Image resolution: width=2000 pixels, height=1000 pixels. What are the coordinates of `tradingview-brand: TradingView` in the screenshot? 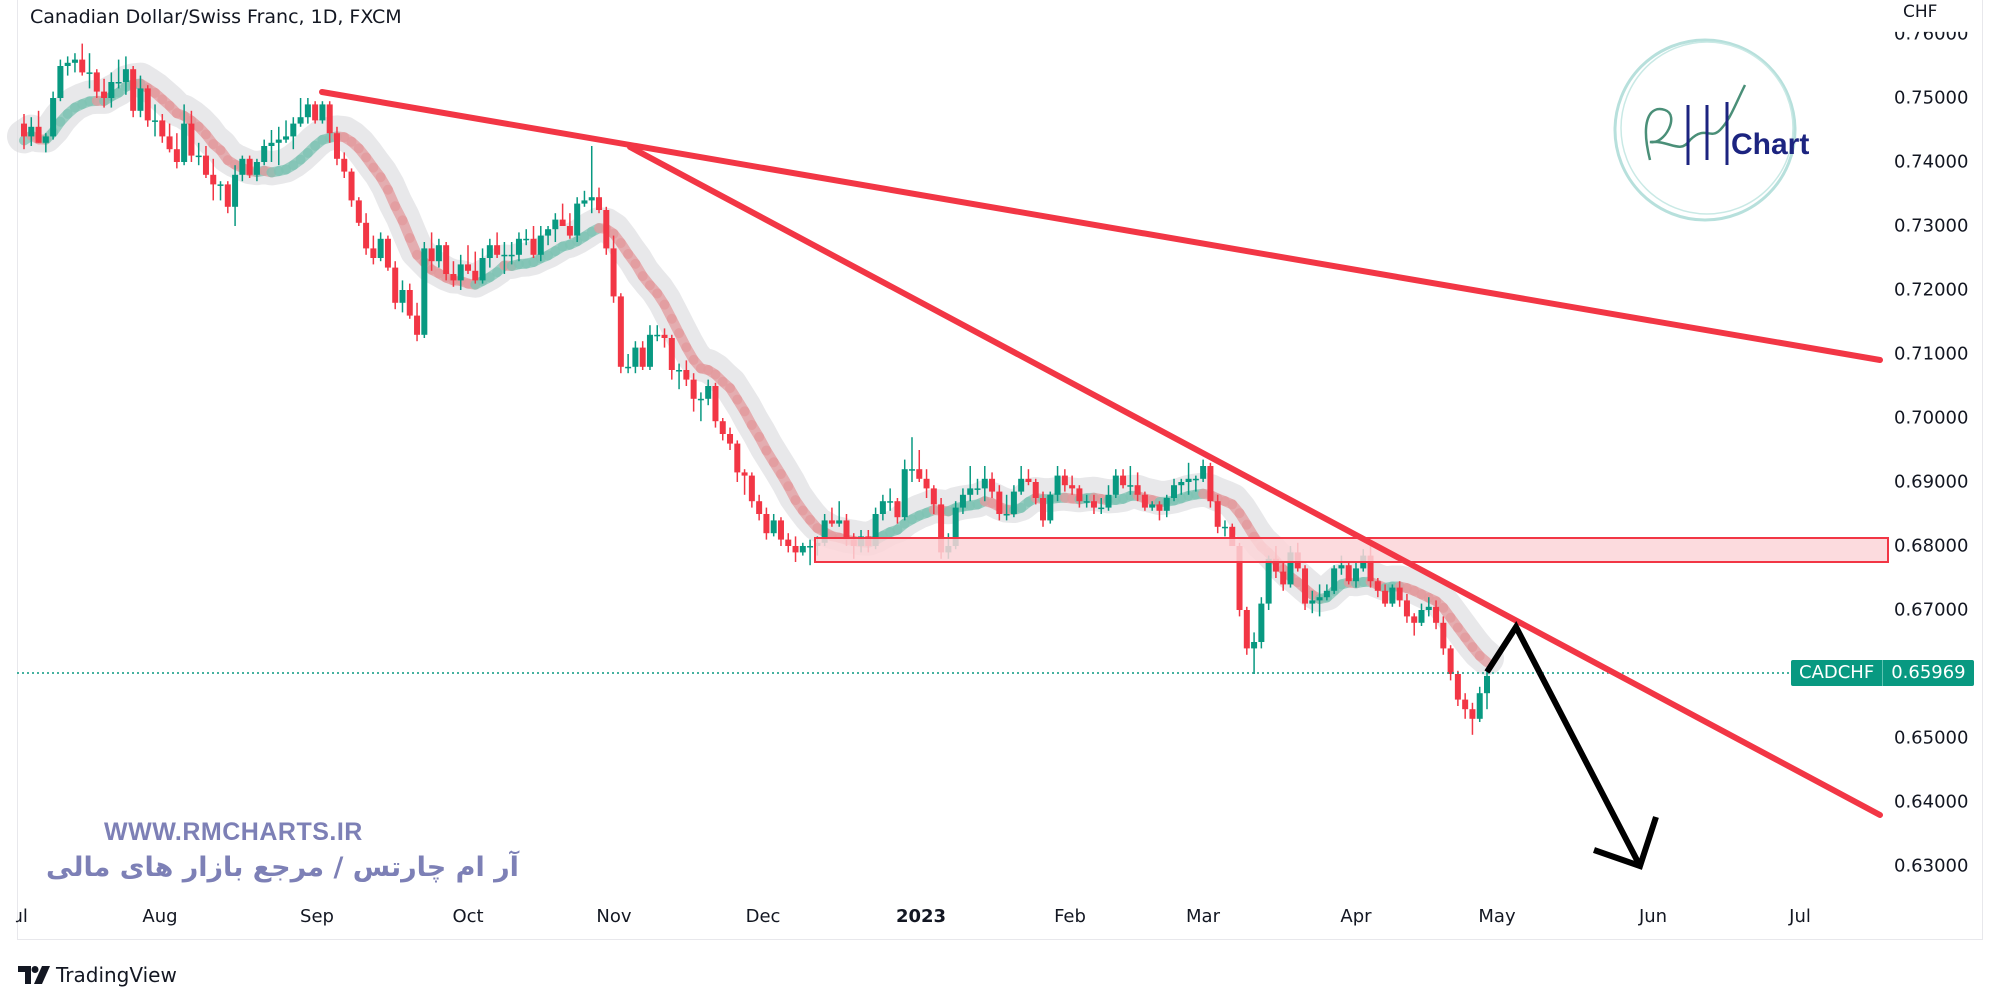 It's located at (97, 975).